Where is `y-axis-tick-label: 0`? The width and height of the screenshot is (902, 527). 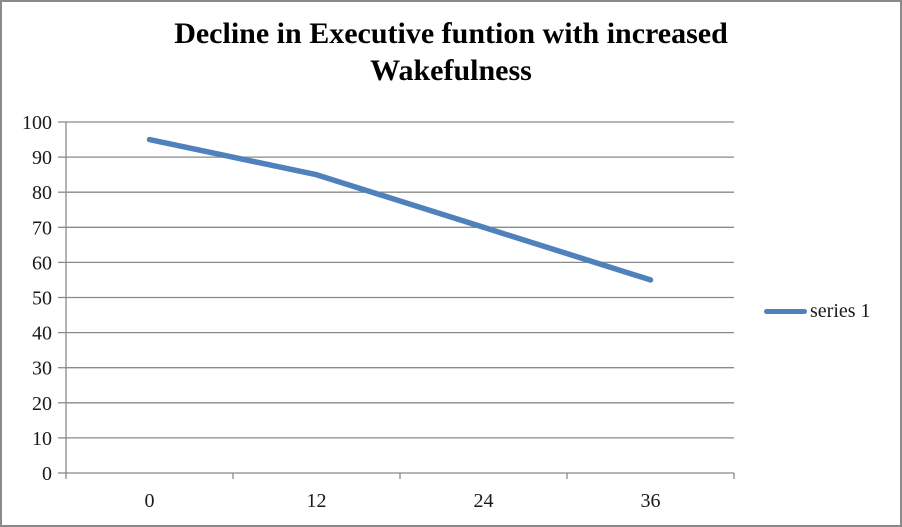
y-axis-tick-label: 0 is located at coordinates (47, 474).